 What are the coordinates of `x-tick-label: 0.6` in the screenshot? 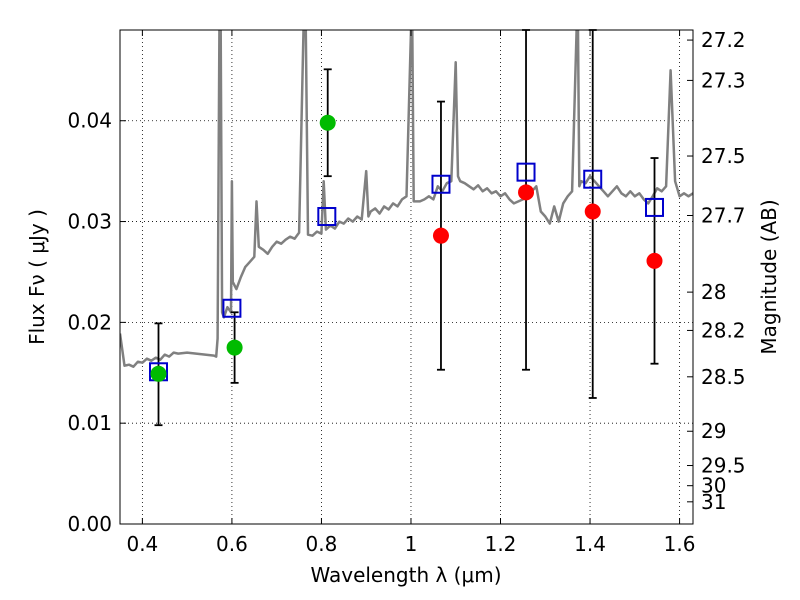 It's located at (232, 544).